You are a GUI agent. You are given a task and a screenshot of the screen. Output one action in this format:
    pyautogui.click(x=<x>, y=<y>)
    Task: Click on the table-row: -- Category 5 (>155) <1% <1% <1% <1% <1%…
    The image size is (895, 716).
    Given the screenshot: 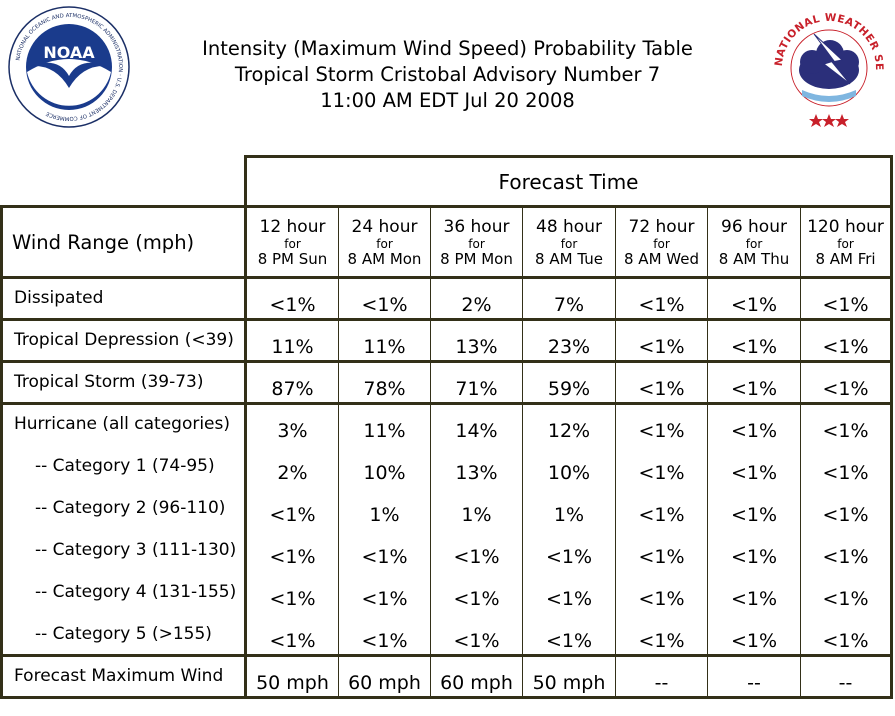 What is the action you would take?
    pyautogui.click(x=447, y=636)
    